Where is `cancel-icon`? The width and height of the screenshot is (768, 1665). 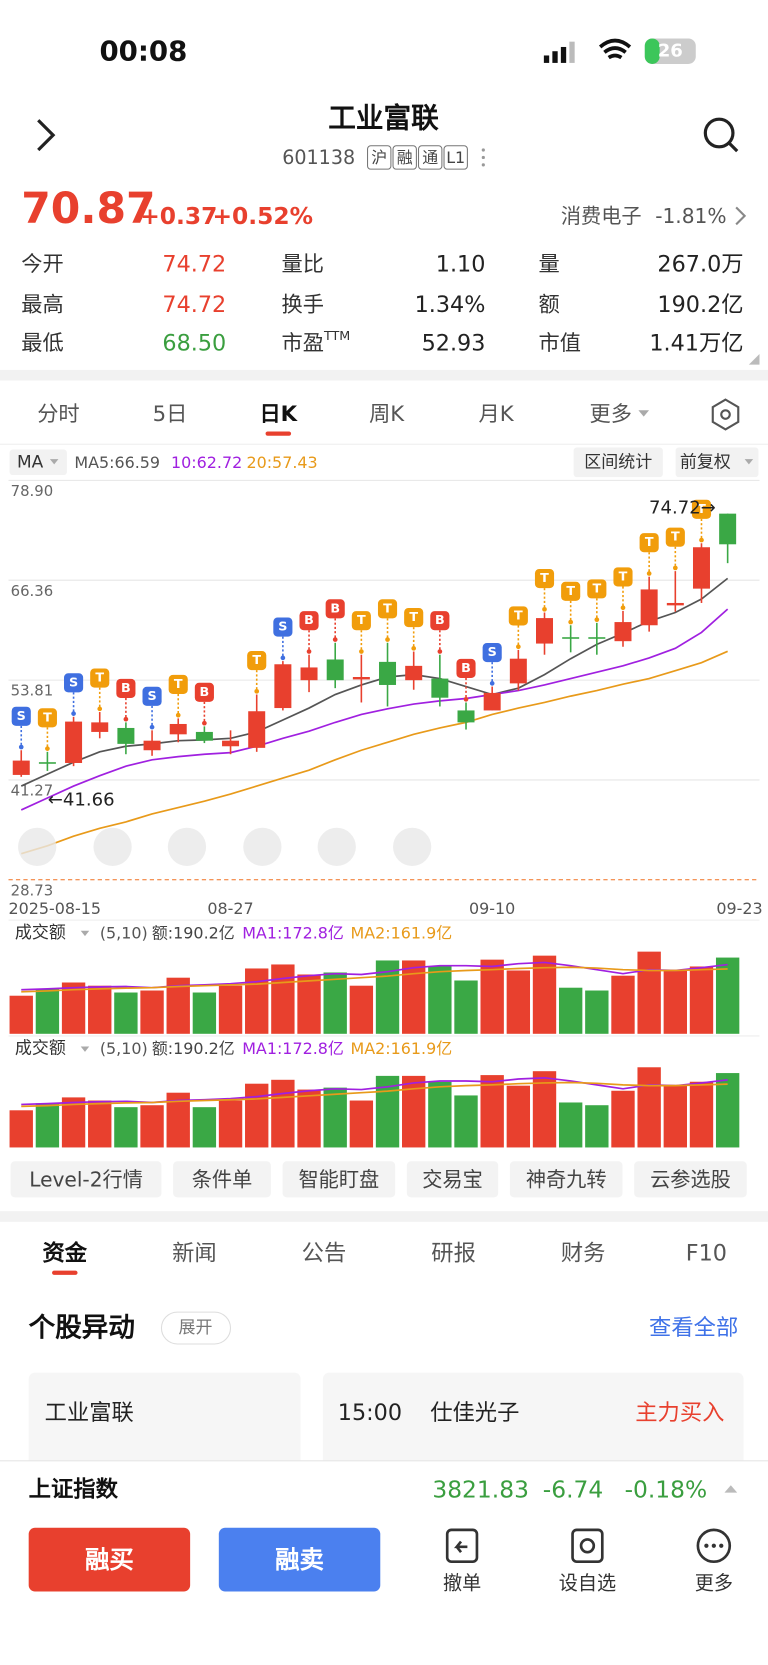
cancel-icon is located at coordinates (462, 1546).